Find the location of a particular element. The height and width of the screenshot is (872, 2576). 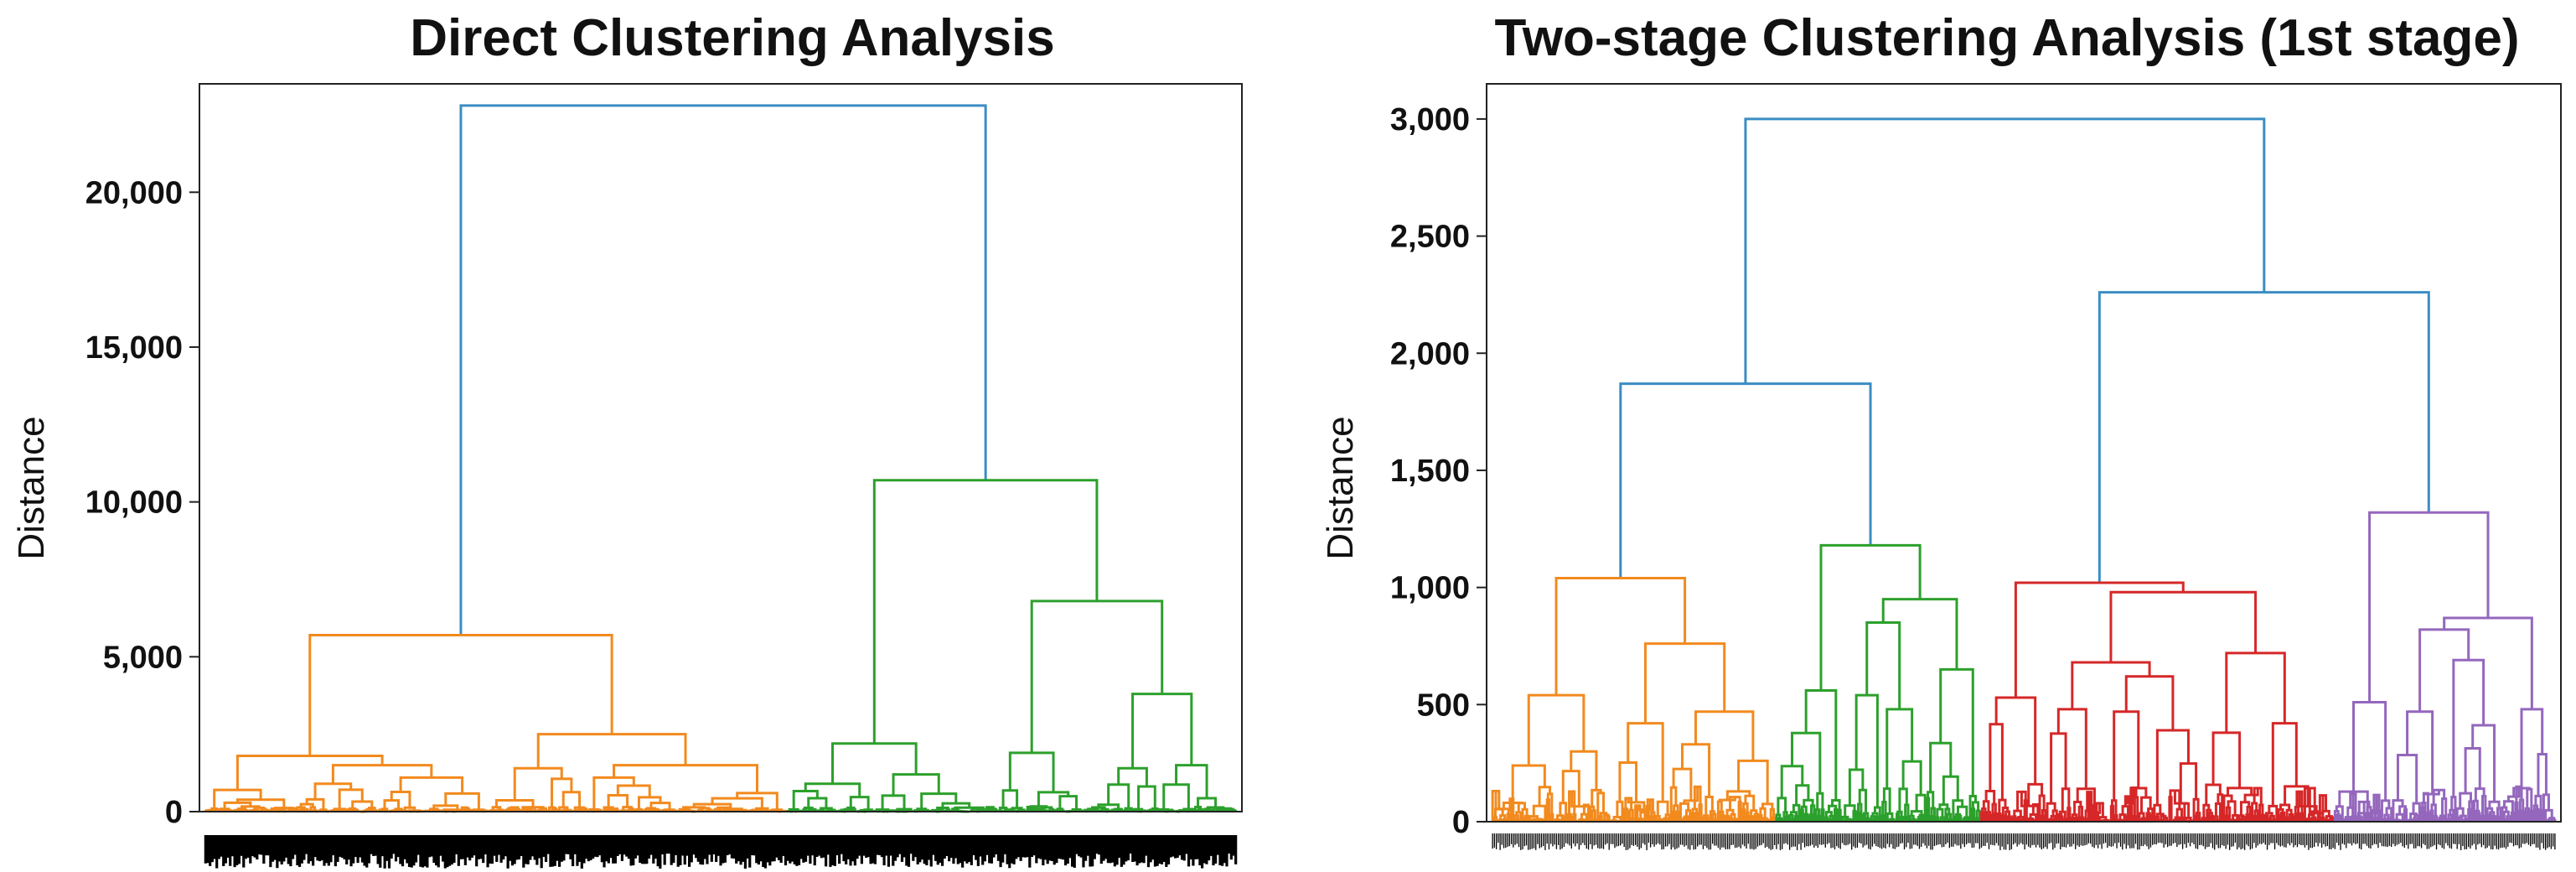

leaf-label-strip is located at coordinates (721, 852).